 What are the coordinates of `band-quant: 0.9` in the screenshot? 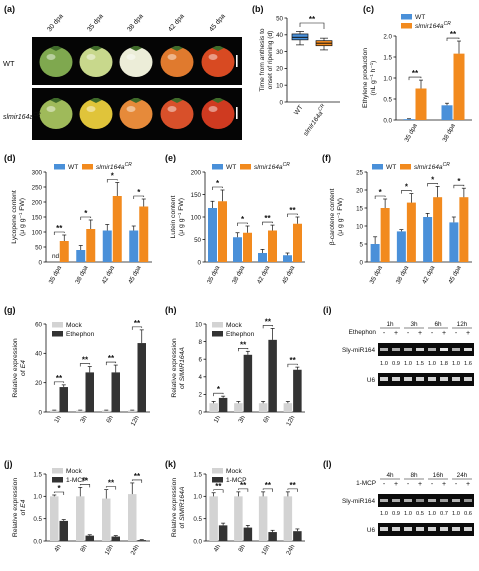 It's located at (396, 364).